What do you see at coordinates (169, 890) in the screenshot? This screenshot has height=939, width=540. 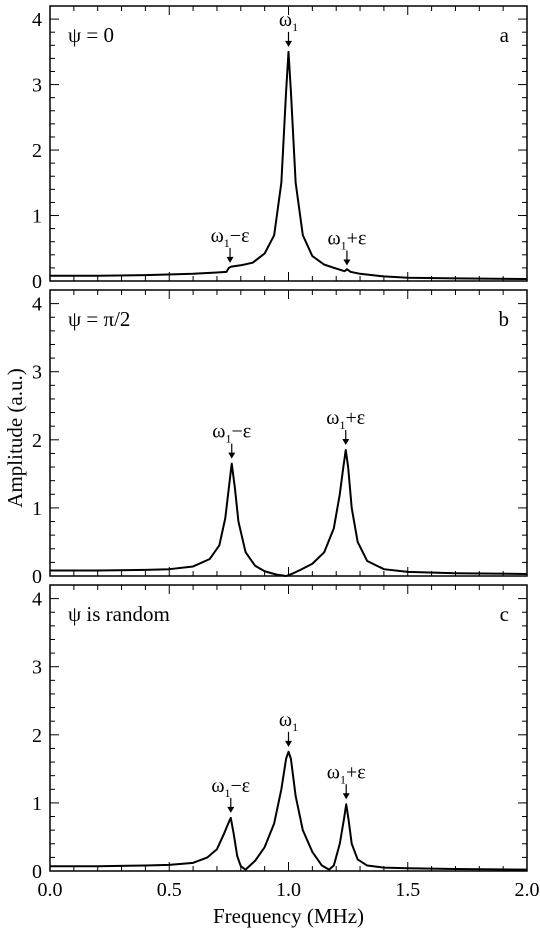 I see `x-tick-label: 0.5` at bounding box center [169, 890].